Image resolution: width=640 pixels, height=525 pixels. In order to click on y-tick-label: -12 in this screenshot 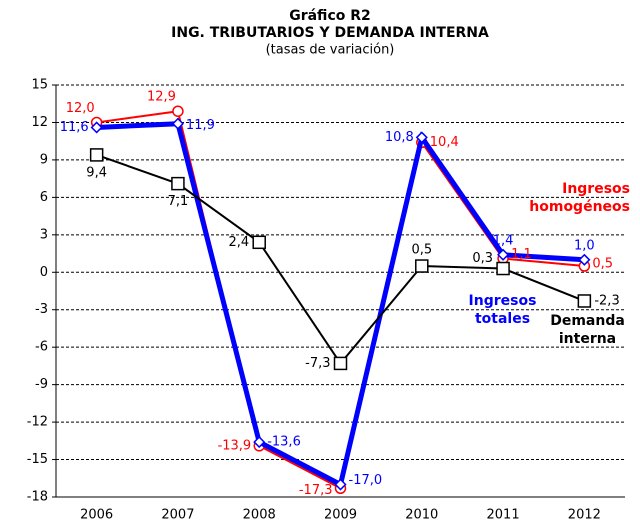, I will do `click(37, 422)`.